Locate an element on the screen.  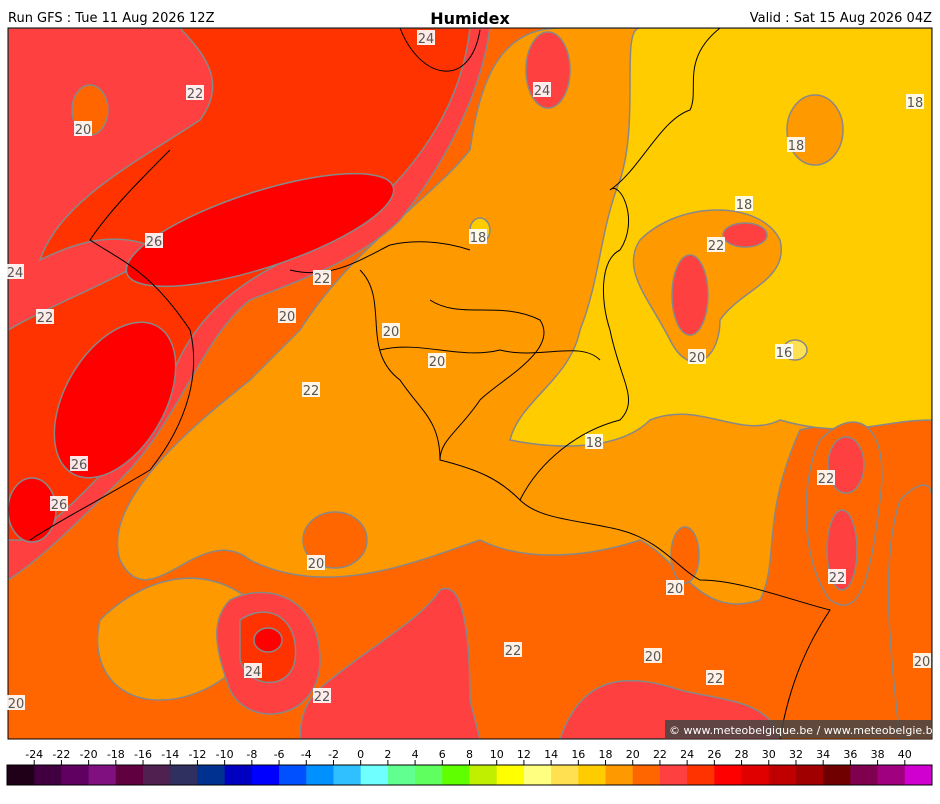
colorbar-label: -20 is located at coordinates (89, 754).